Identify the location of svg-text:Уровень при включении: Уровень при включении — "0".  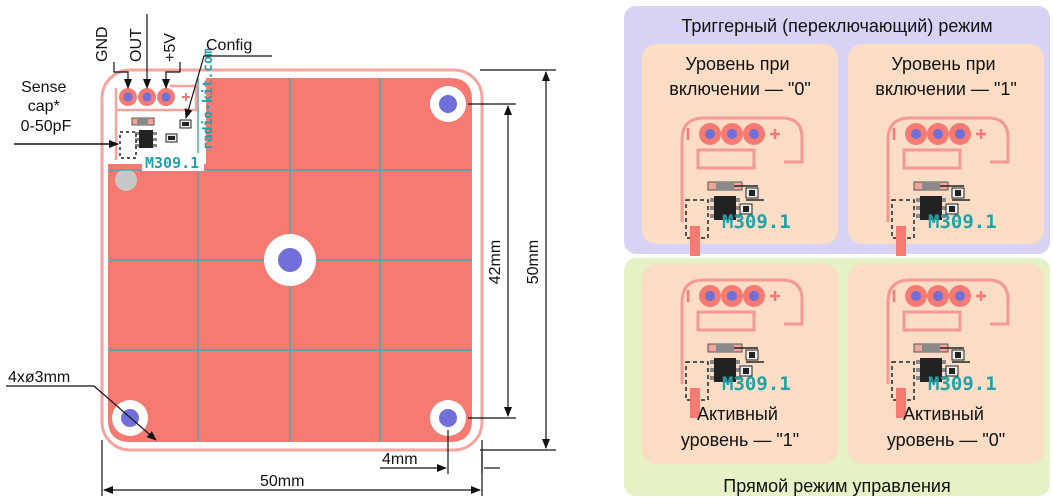
(739, 76).